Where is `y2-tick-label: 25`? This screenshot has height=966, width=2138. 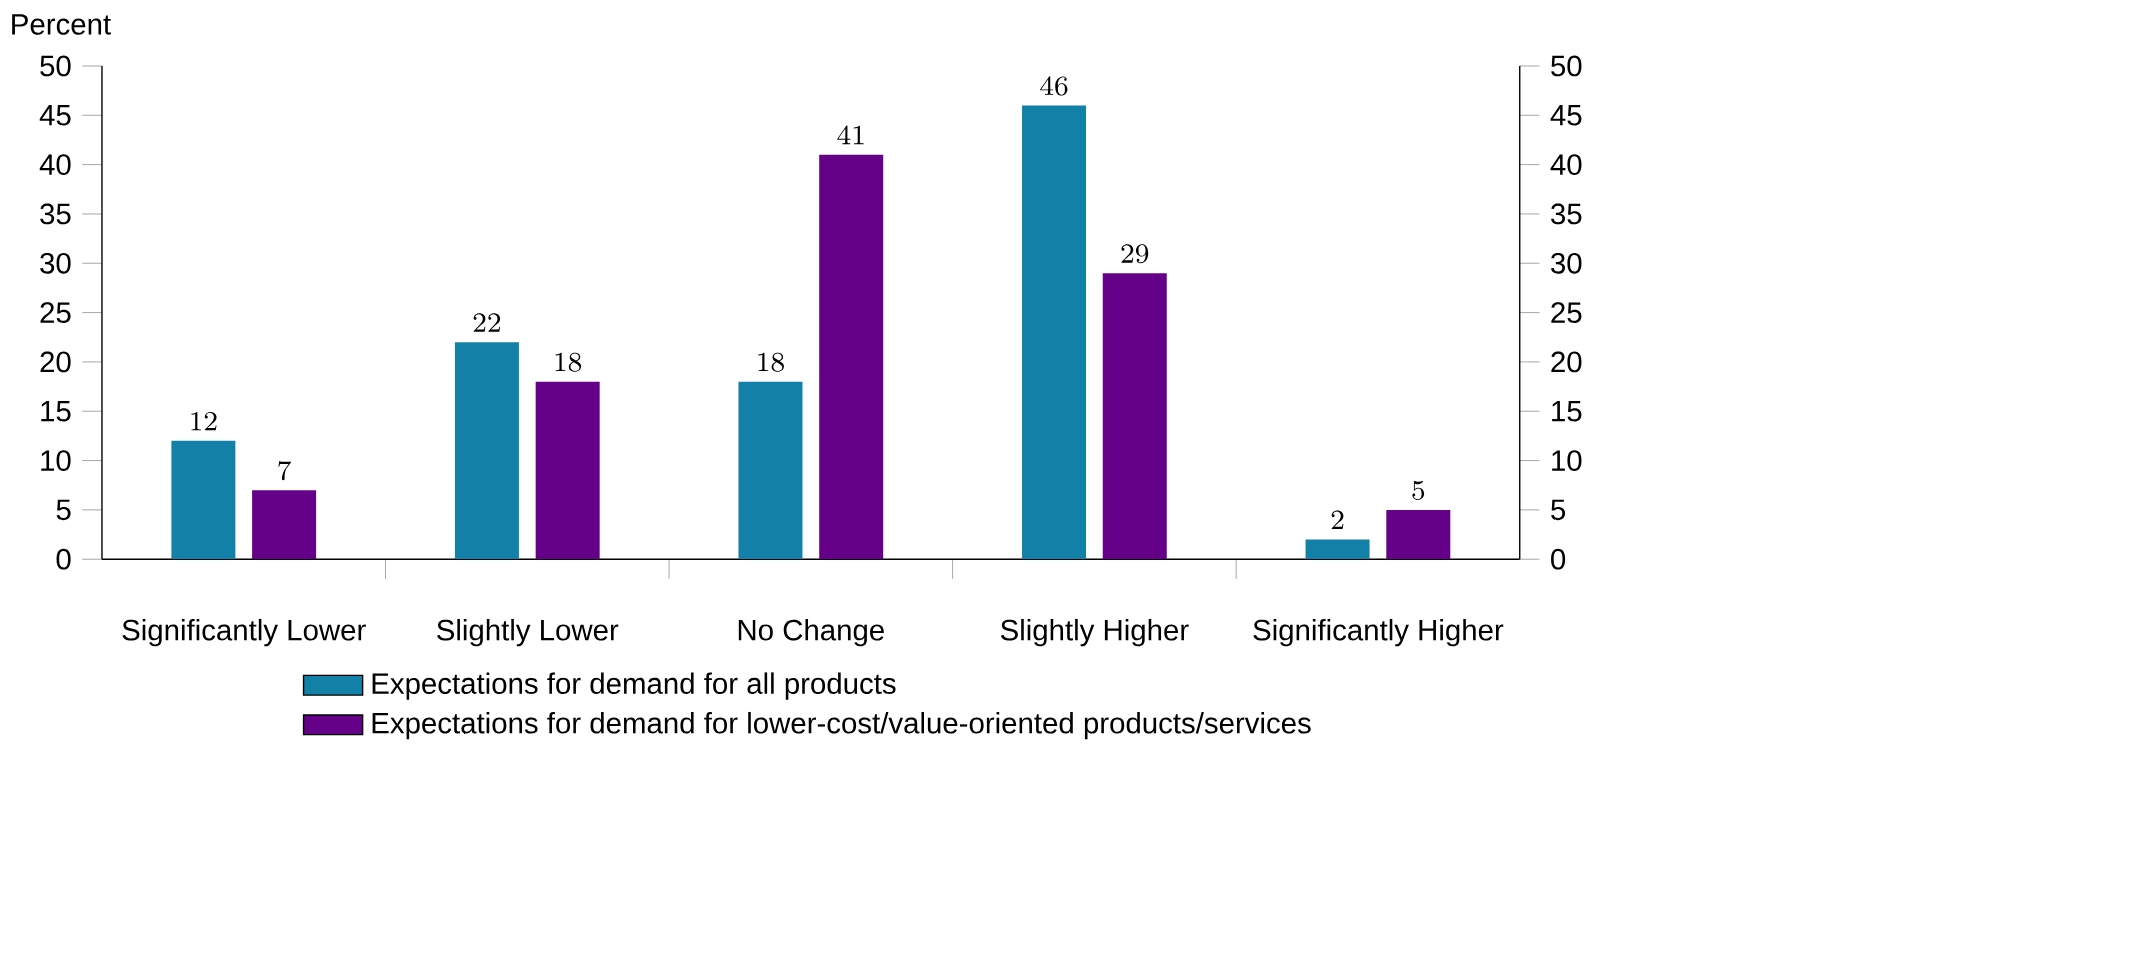 y2-tick-label: 25 is located at coordinates (1566, 313).